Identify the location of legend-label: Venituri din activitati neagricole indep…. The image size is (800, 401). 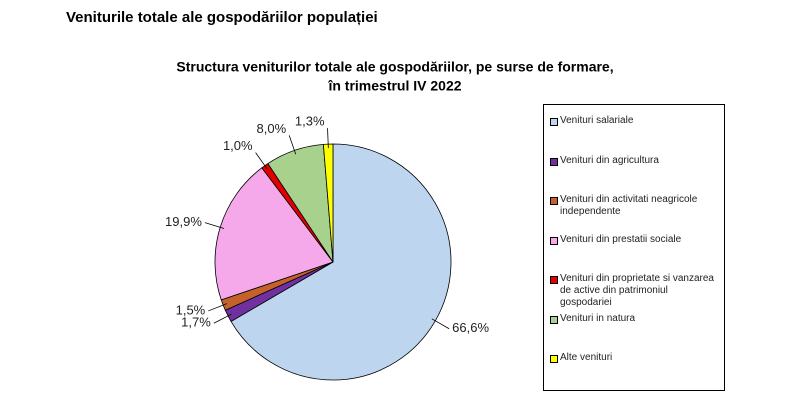
(629, 205).